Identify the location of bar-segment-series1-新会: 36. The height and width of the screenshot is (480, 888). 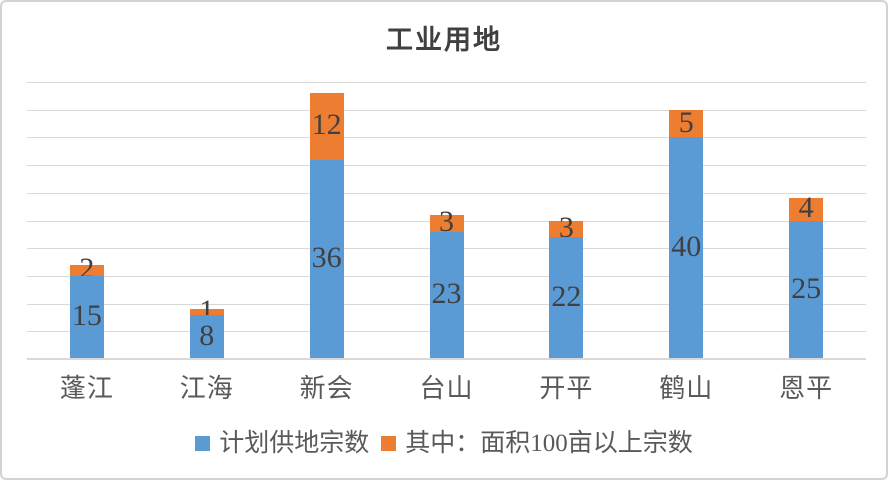
(326, 259).